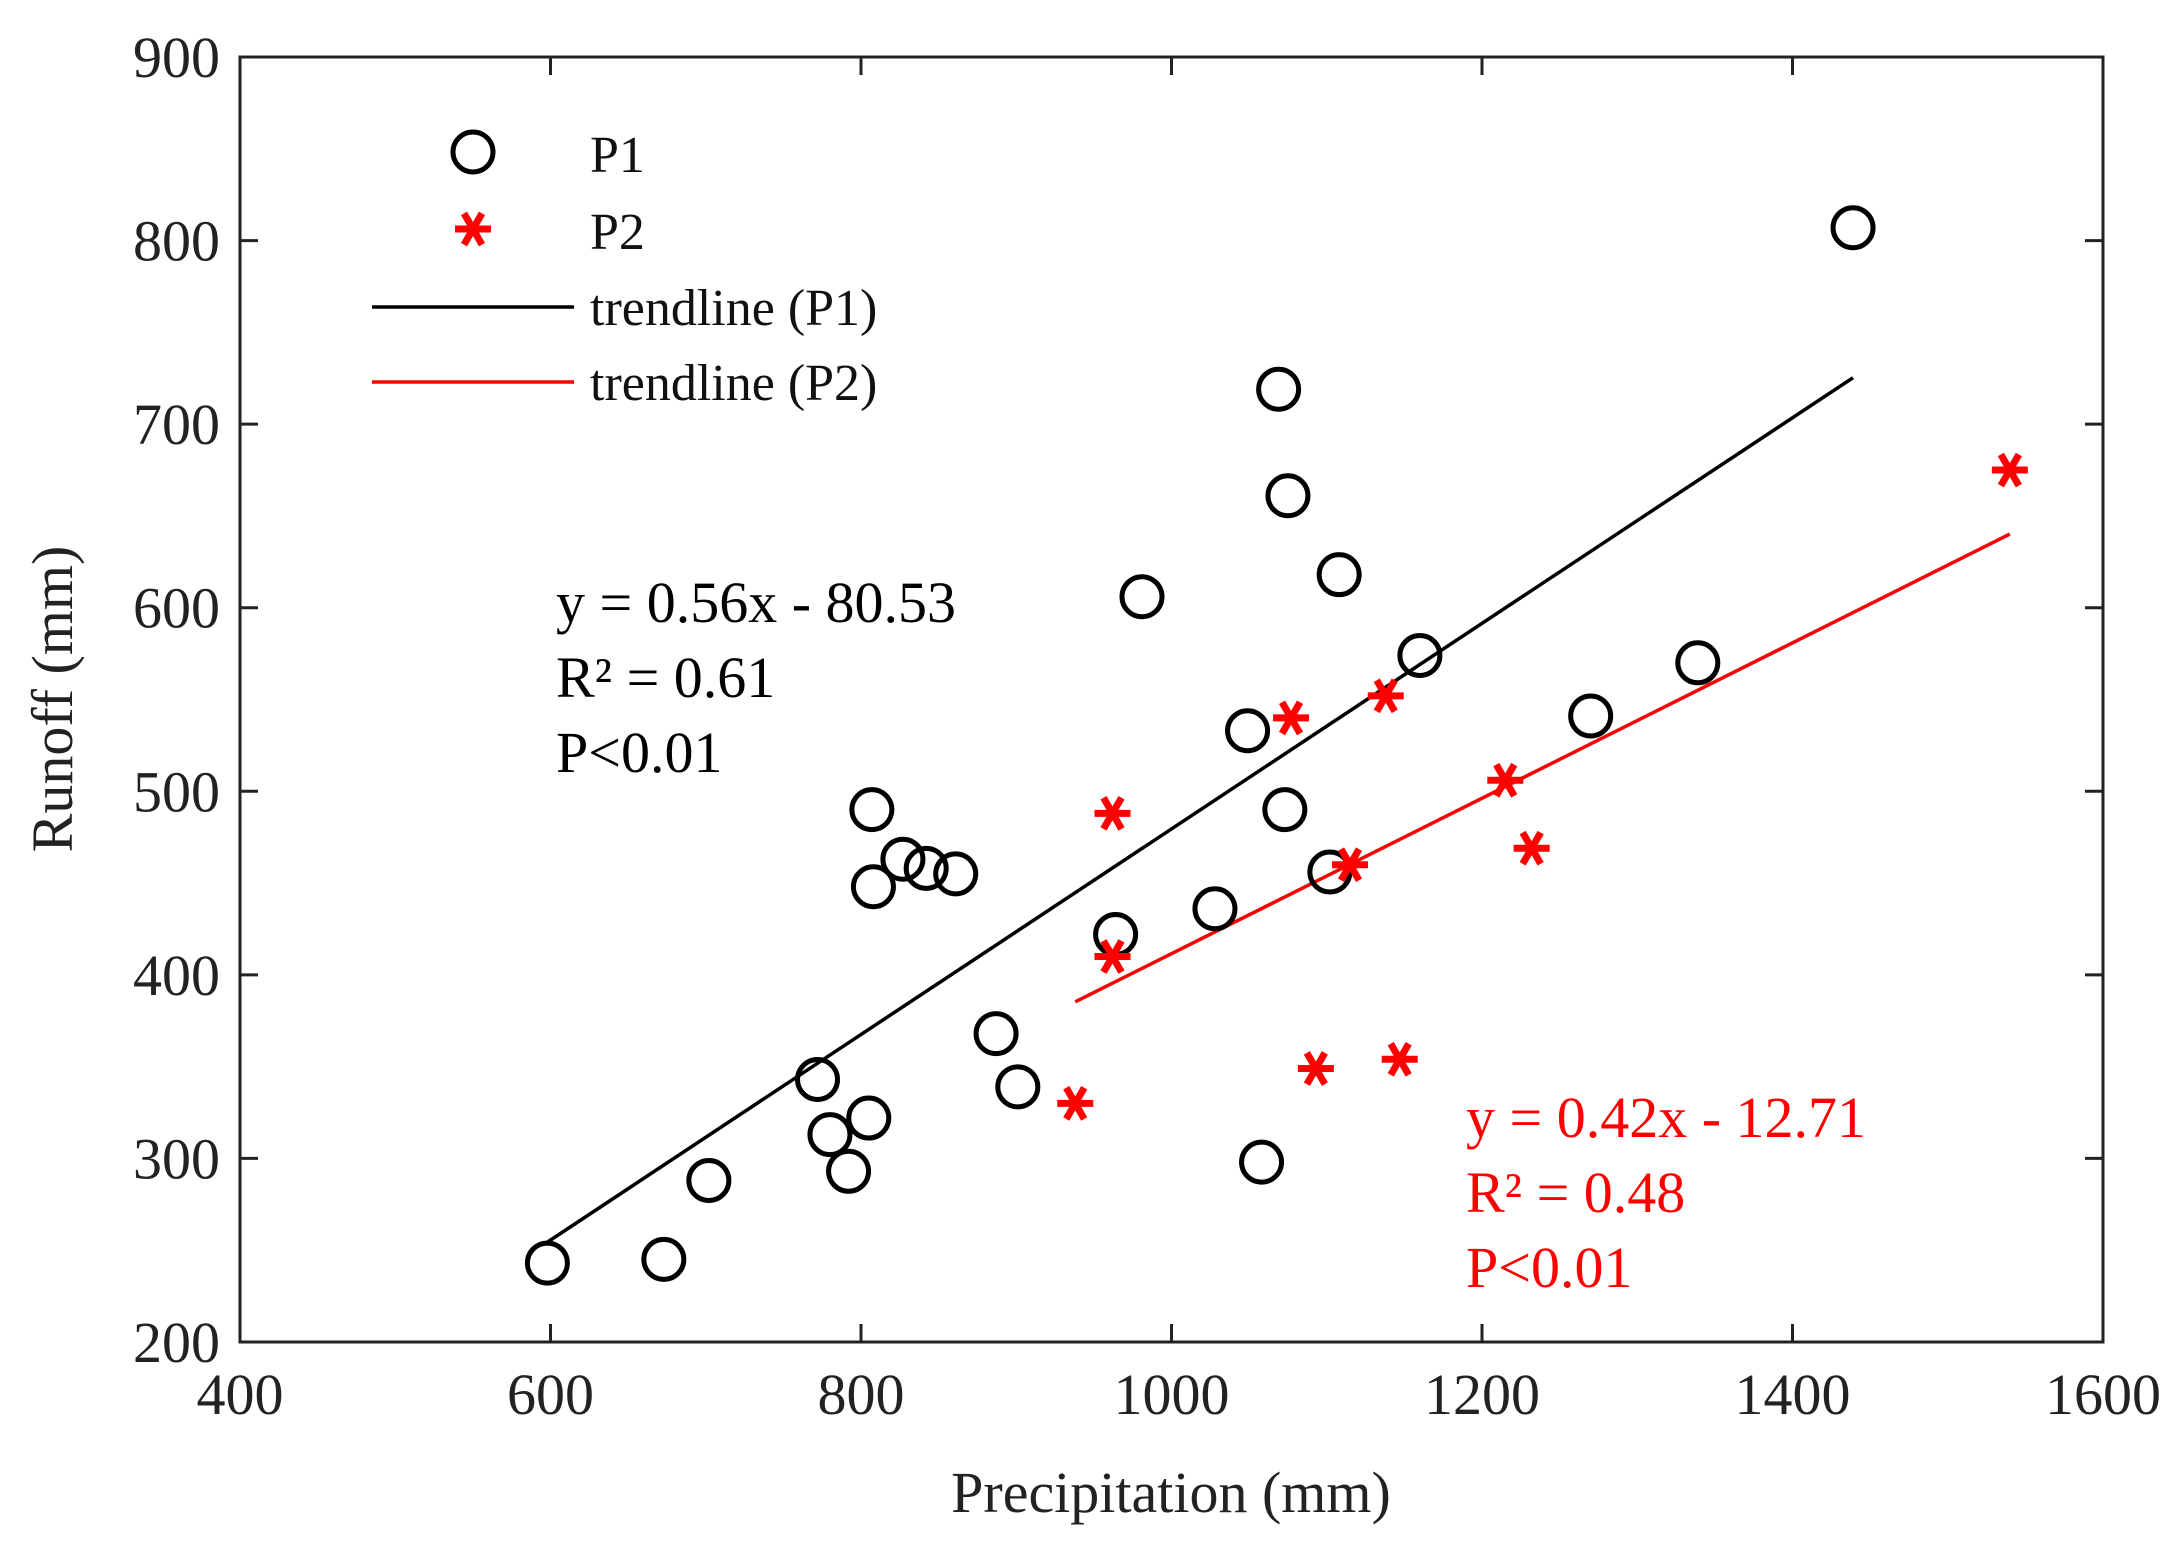  Describe the element at coordinates (176, 424) in the screenshot. I see `y-tick-label: 700` at that location.